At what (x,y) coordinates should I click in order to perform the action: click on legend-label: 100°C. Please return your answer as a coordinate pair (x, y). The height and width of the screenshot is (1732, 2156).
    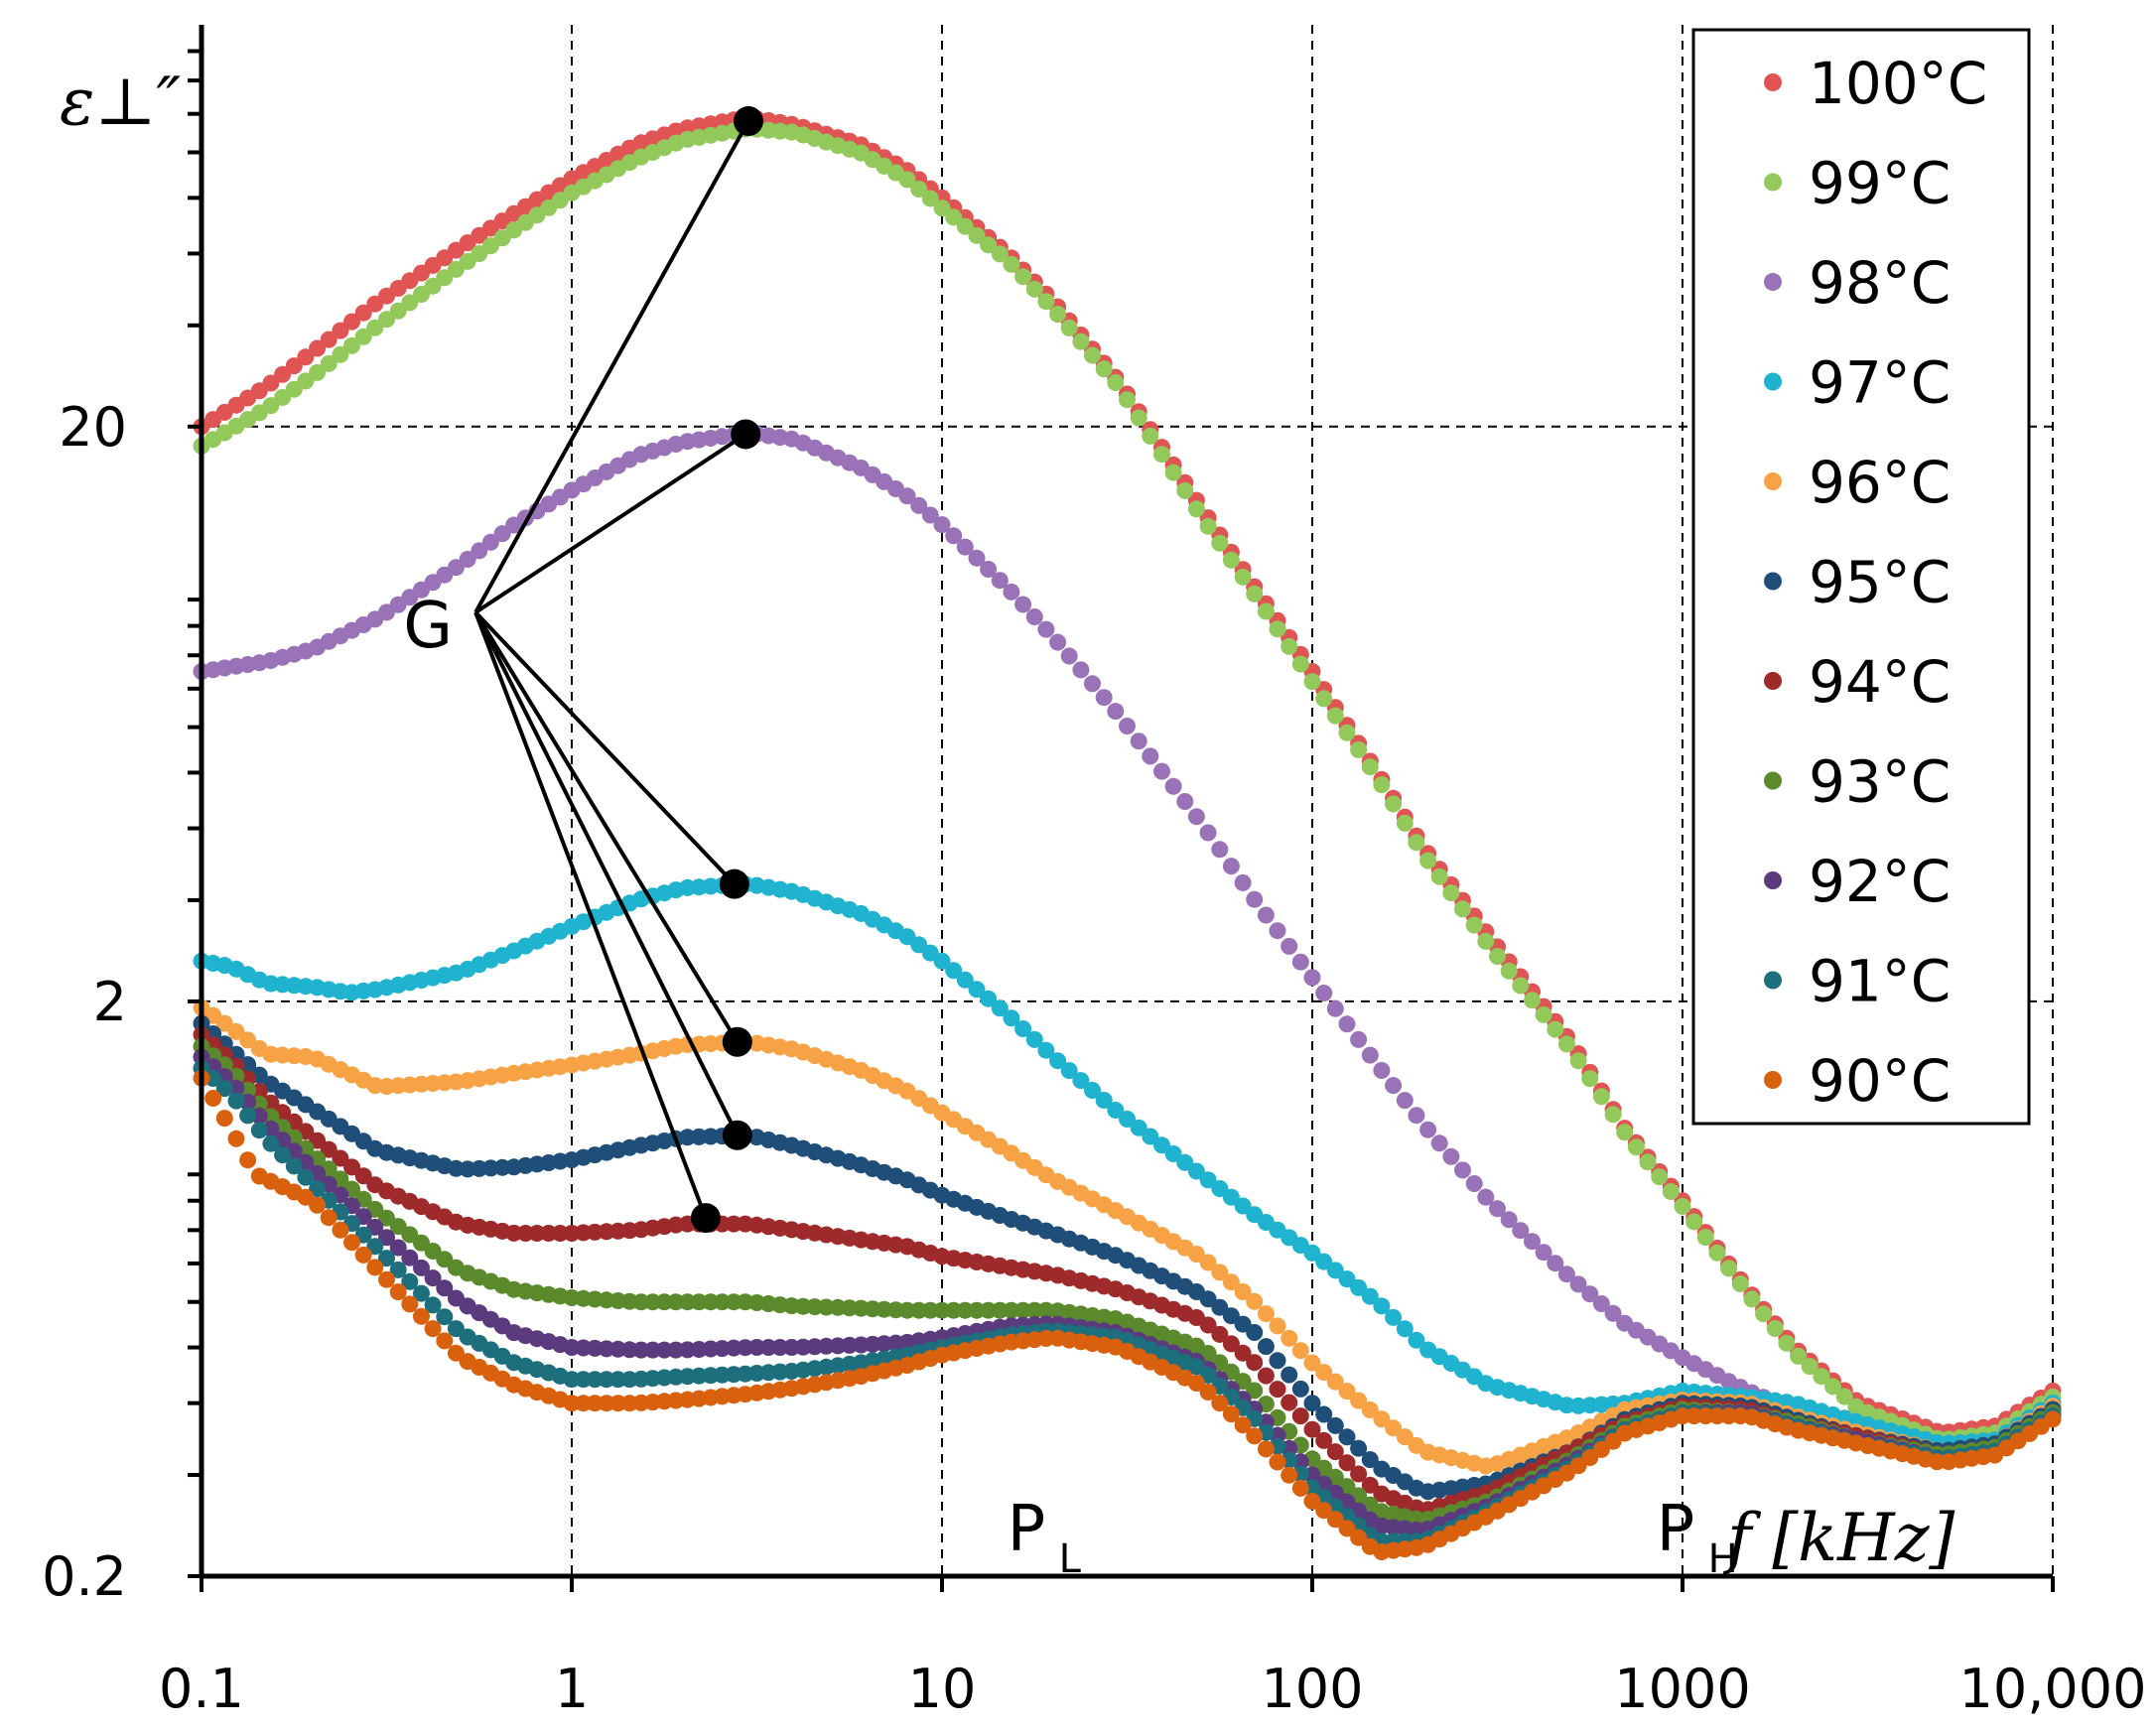
    Looking at the image, I should click on (1898, 83).